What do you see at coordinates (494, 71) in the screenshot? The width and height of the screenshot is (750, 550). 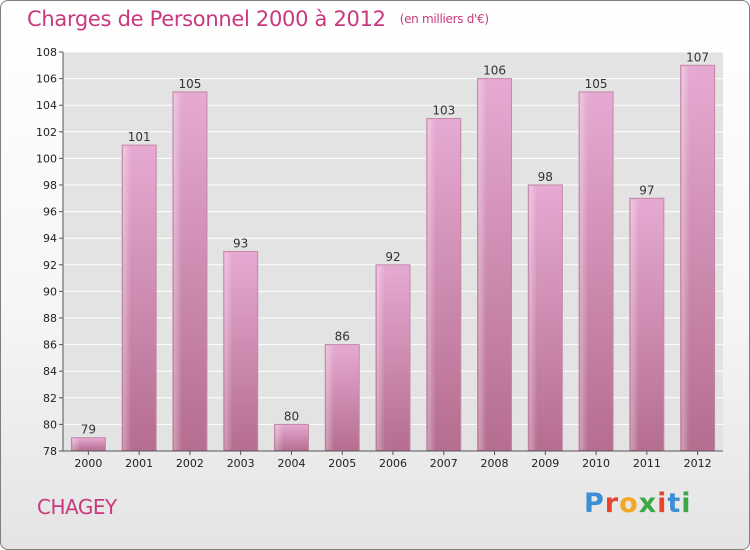 I see `data-label-2008: 106` at bounding box center [494, 71].